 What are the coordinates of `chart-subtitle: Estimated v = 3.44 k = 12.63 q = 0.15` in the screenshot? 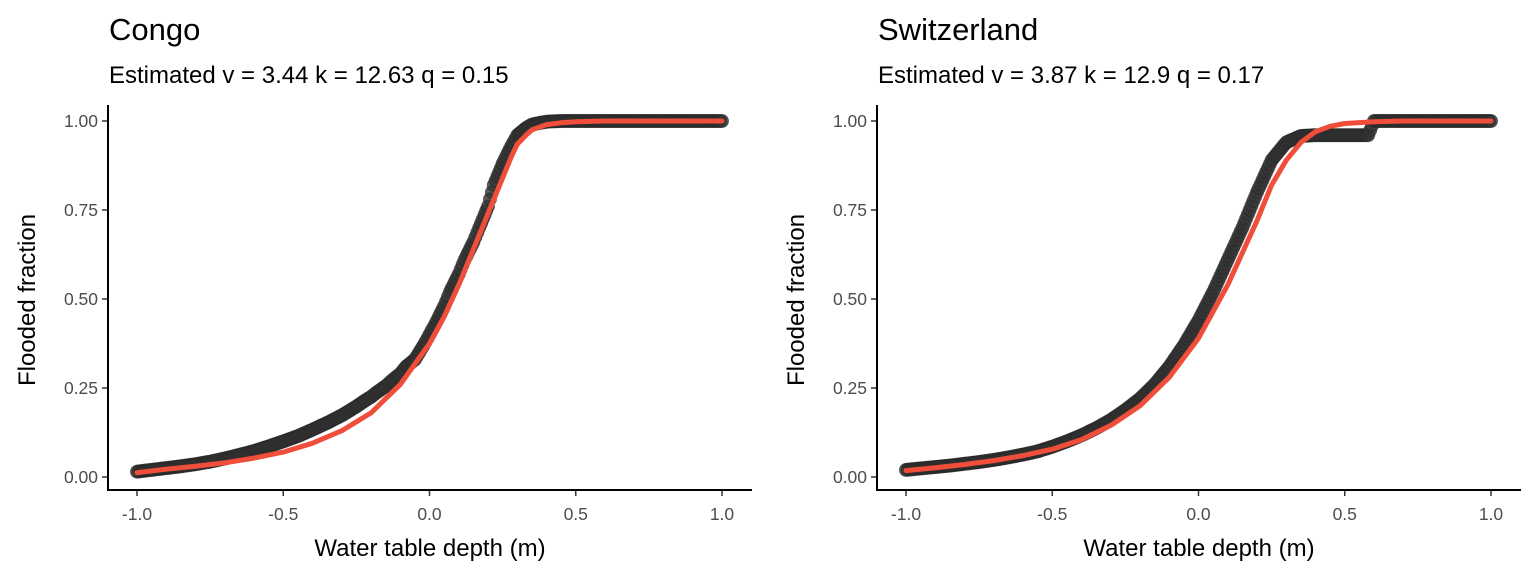 It's located at (309, 75).